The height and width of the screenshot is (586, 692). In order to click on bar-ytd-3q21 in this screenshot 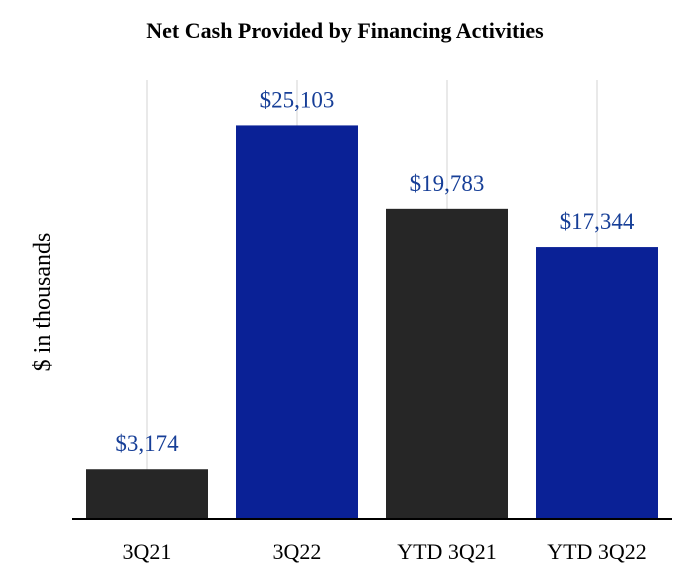, I will do `click(447, 364)`.